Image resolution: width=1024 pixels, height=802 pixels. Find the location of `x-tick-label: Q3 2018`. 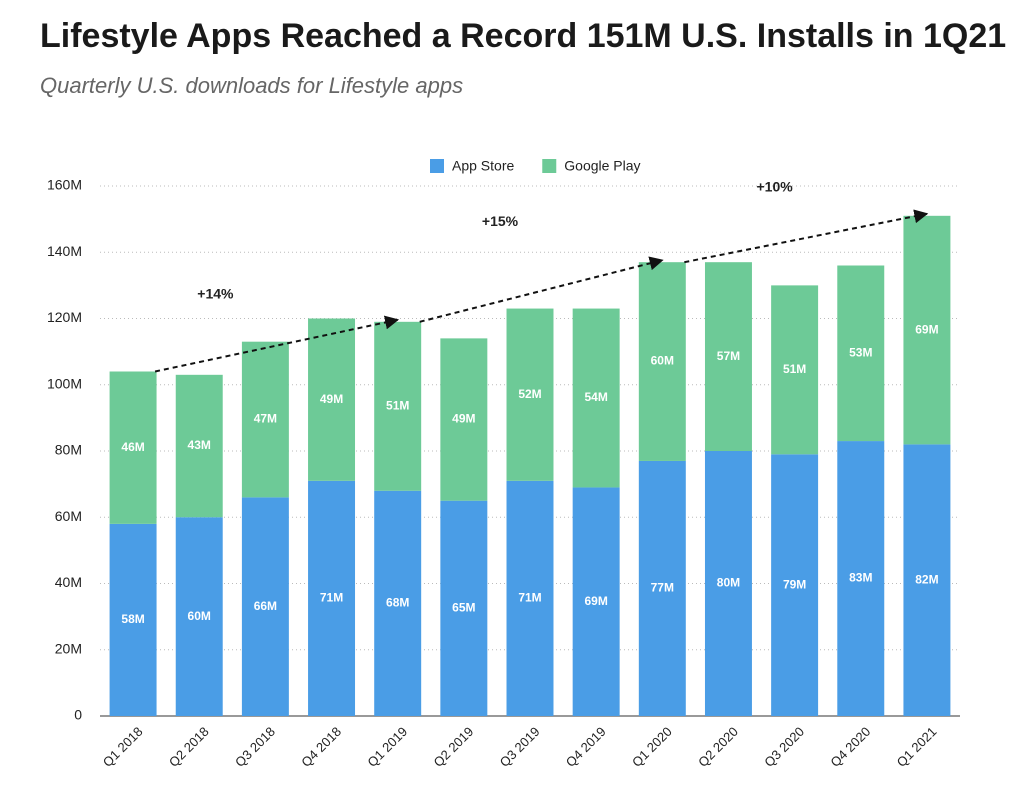

x-tick-label: Q3 2018 is located at coordinates (255, 747).